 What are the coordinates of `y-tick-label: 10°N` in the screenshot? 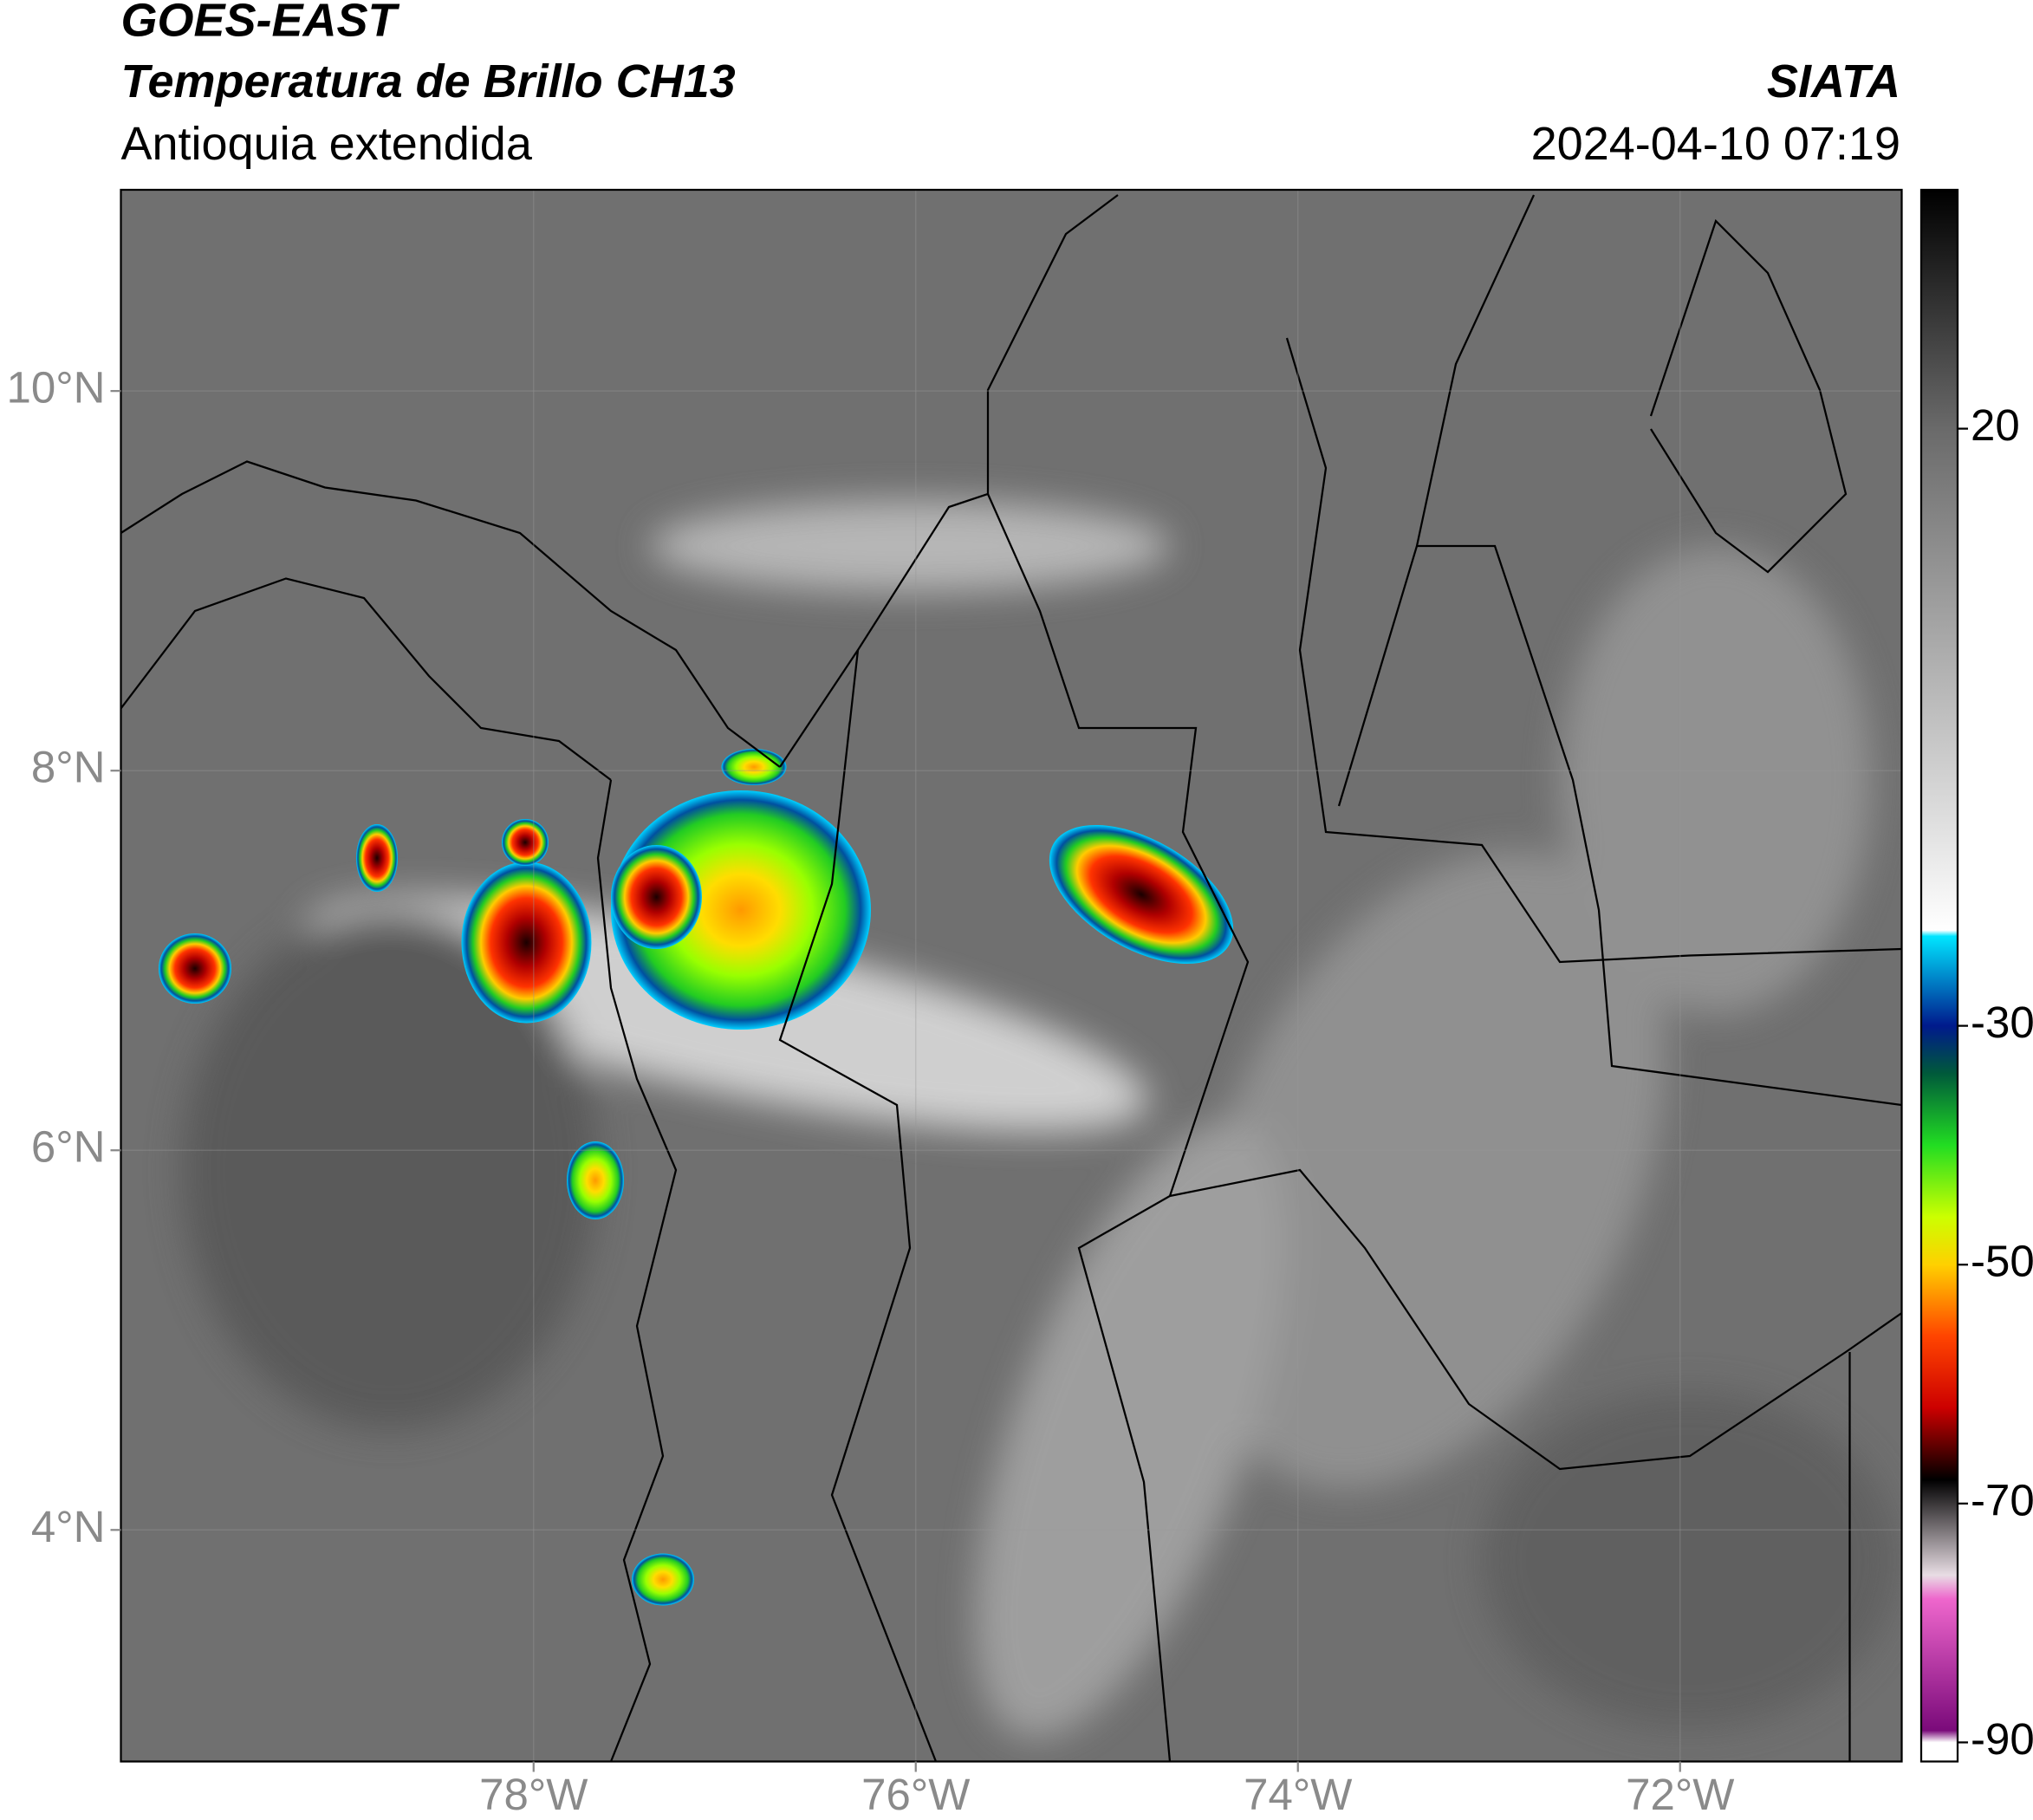 It's located at (56, 388).